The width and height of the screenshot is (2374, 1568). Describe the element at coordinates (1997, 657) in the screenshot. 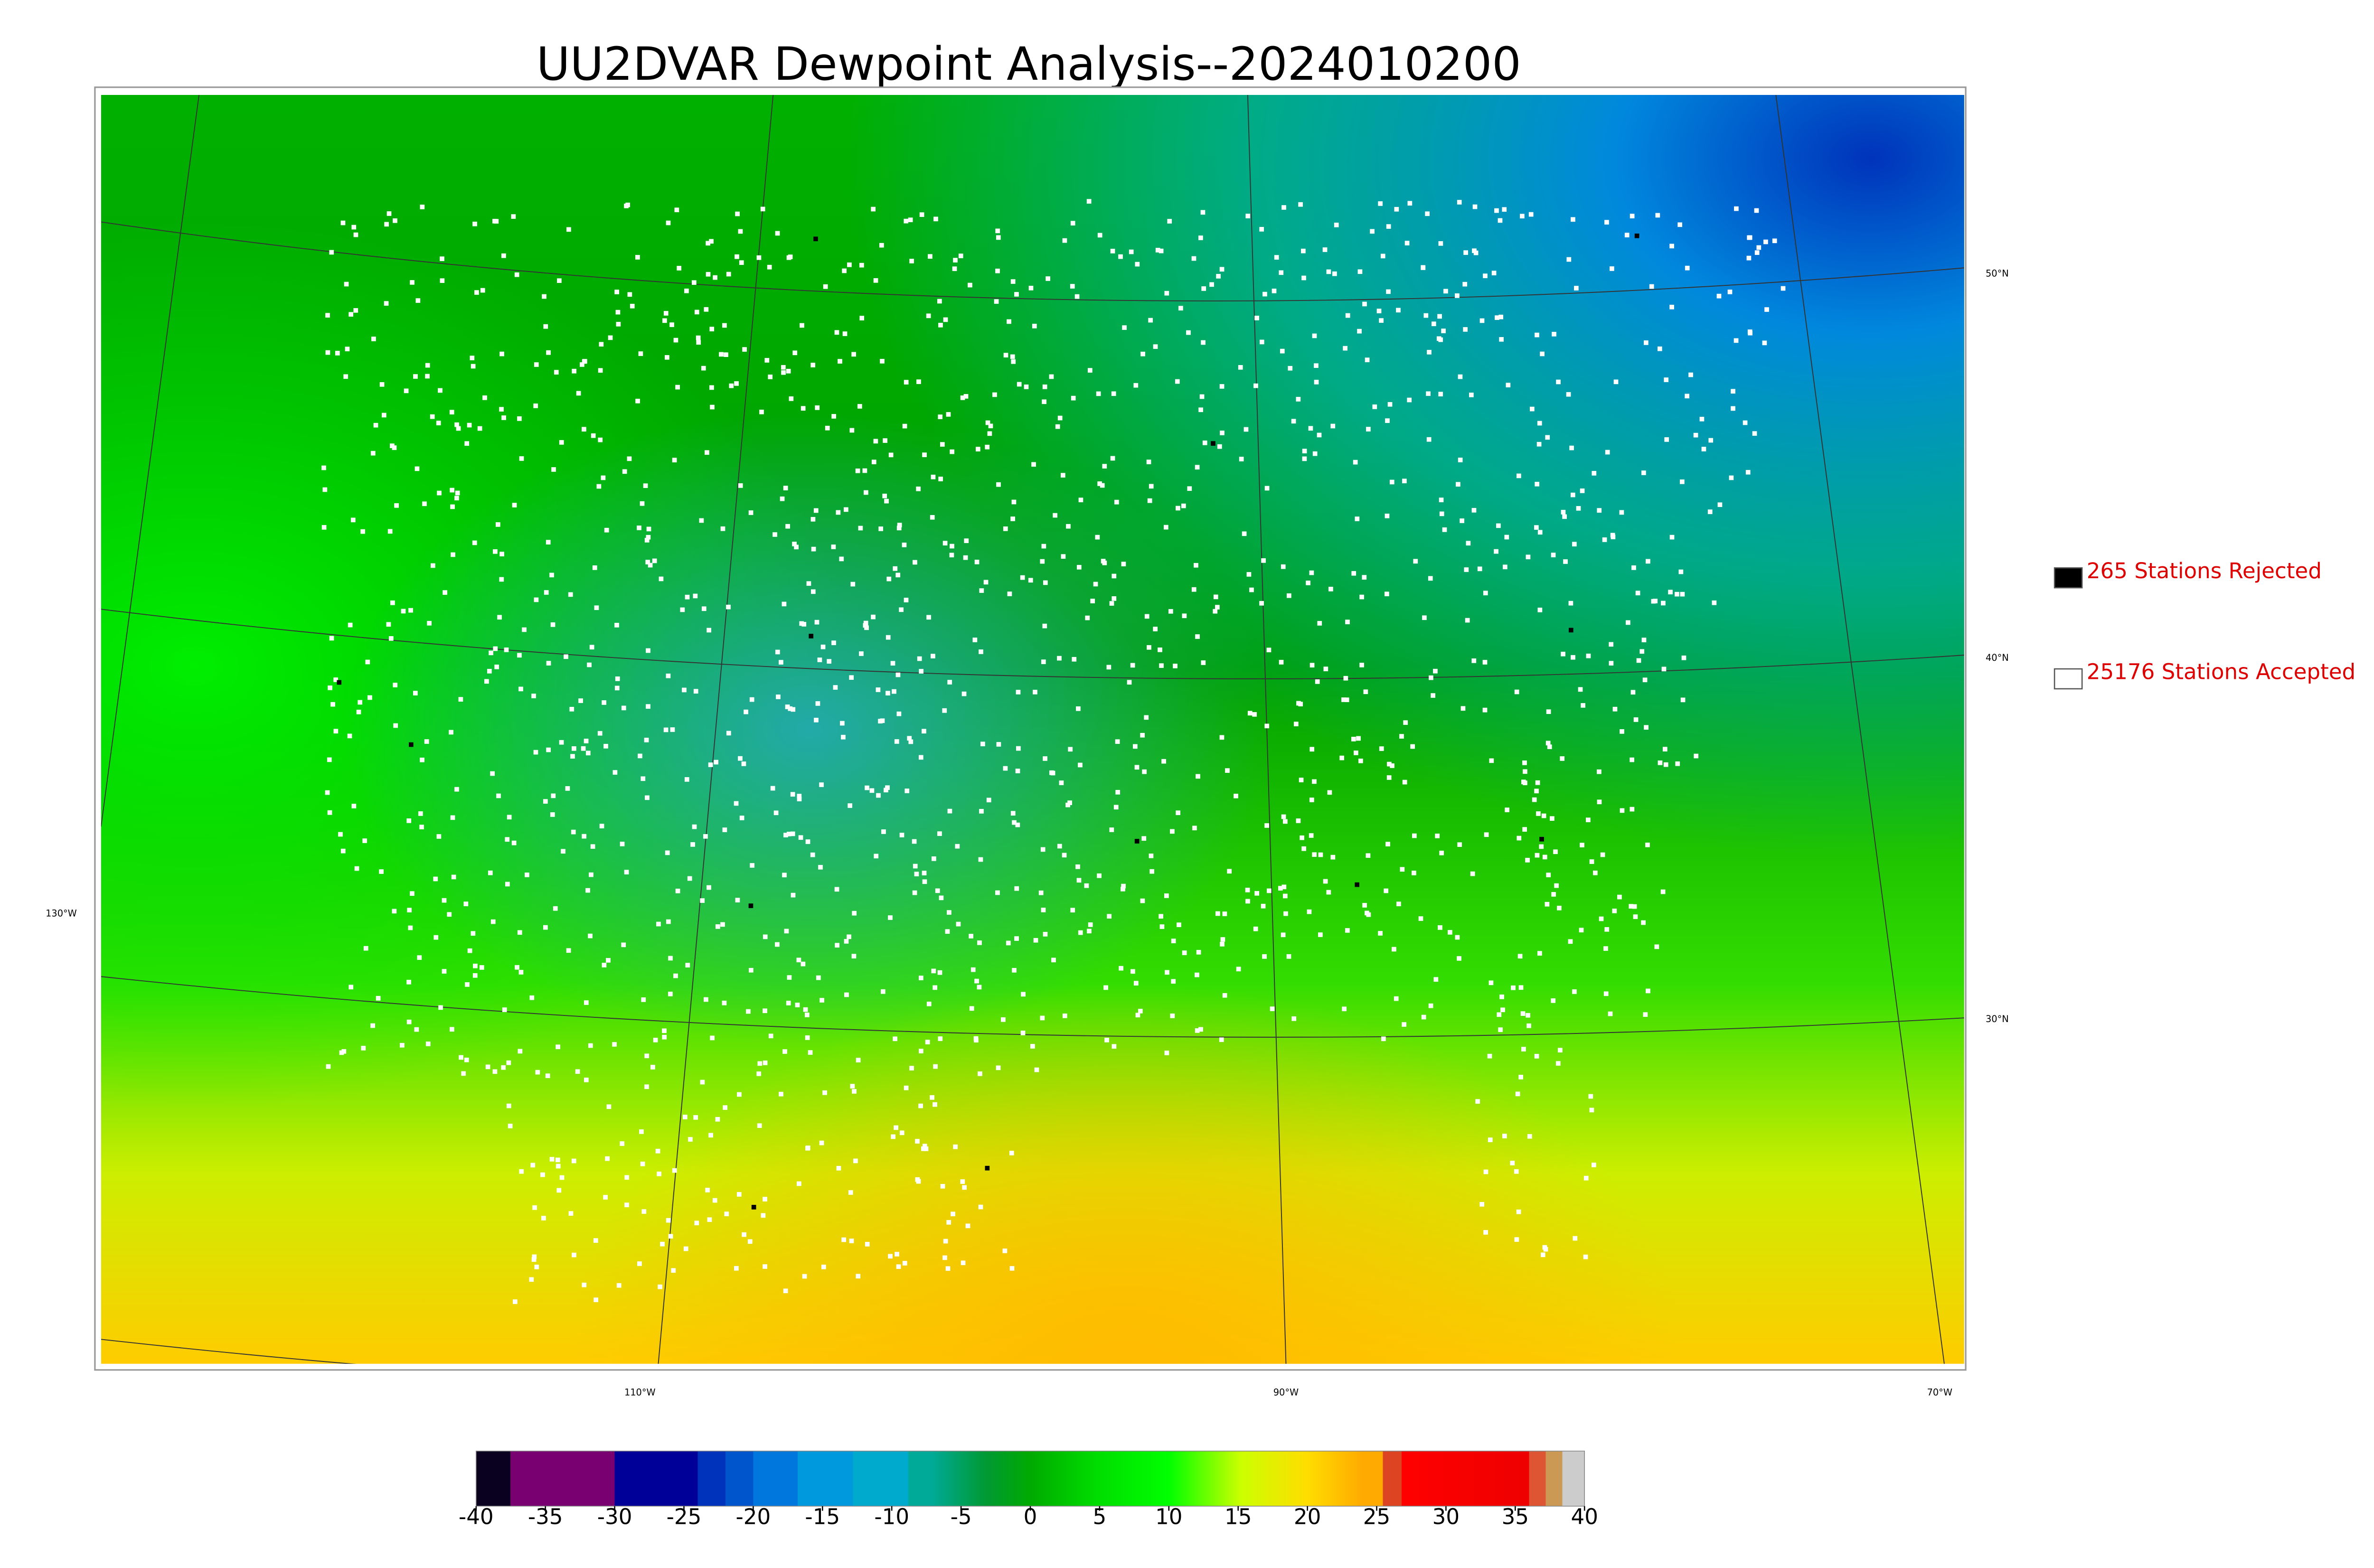

I see `lat-label: 40°N` at that location.